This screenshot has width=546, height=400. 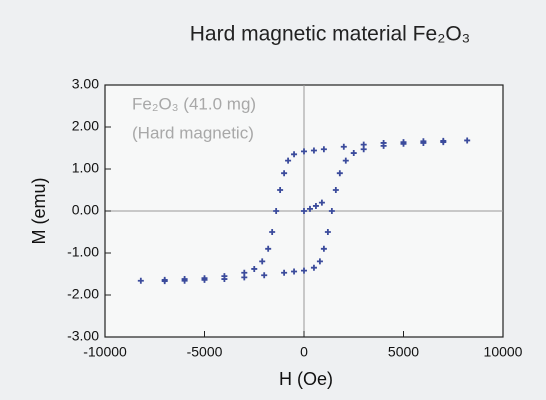 I want to click on annotation: (Hard magnetic), so click(x=193, y=132).